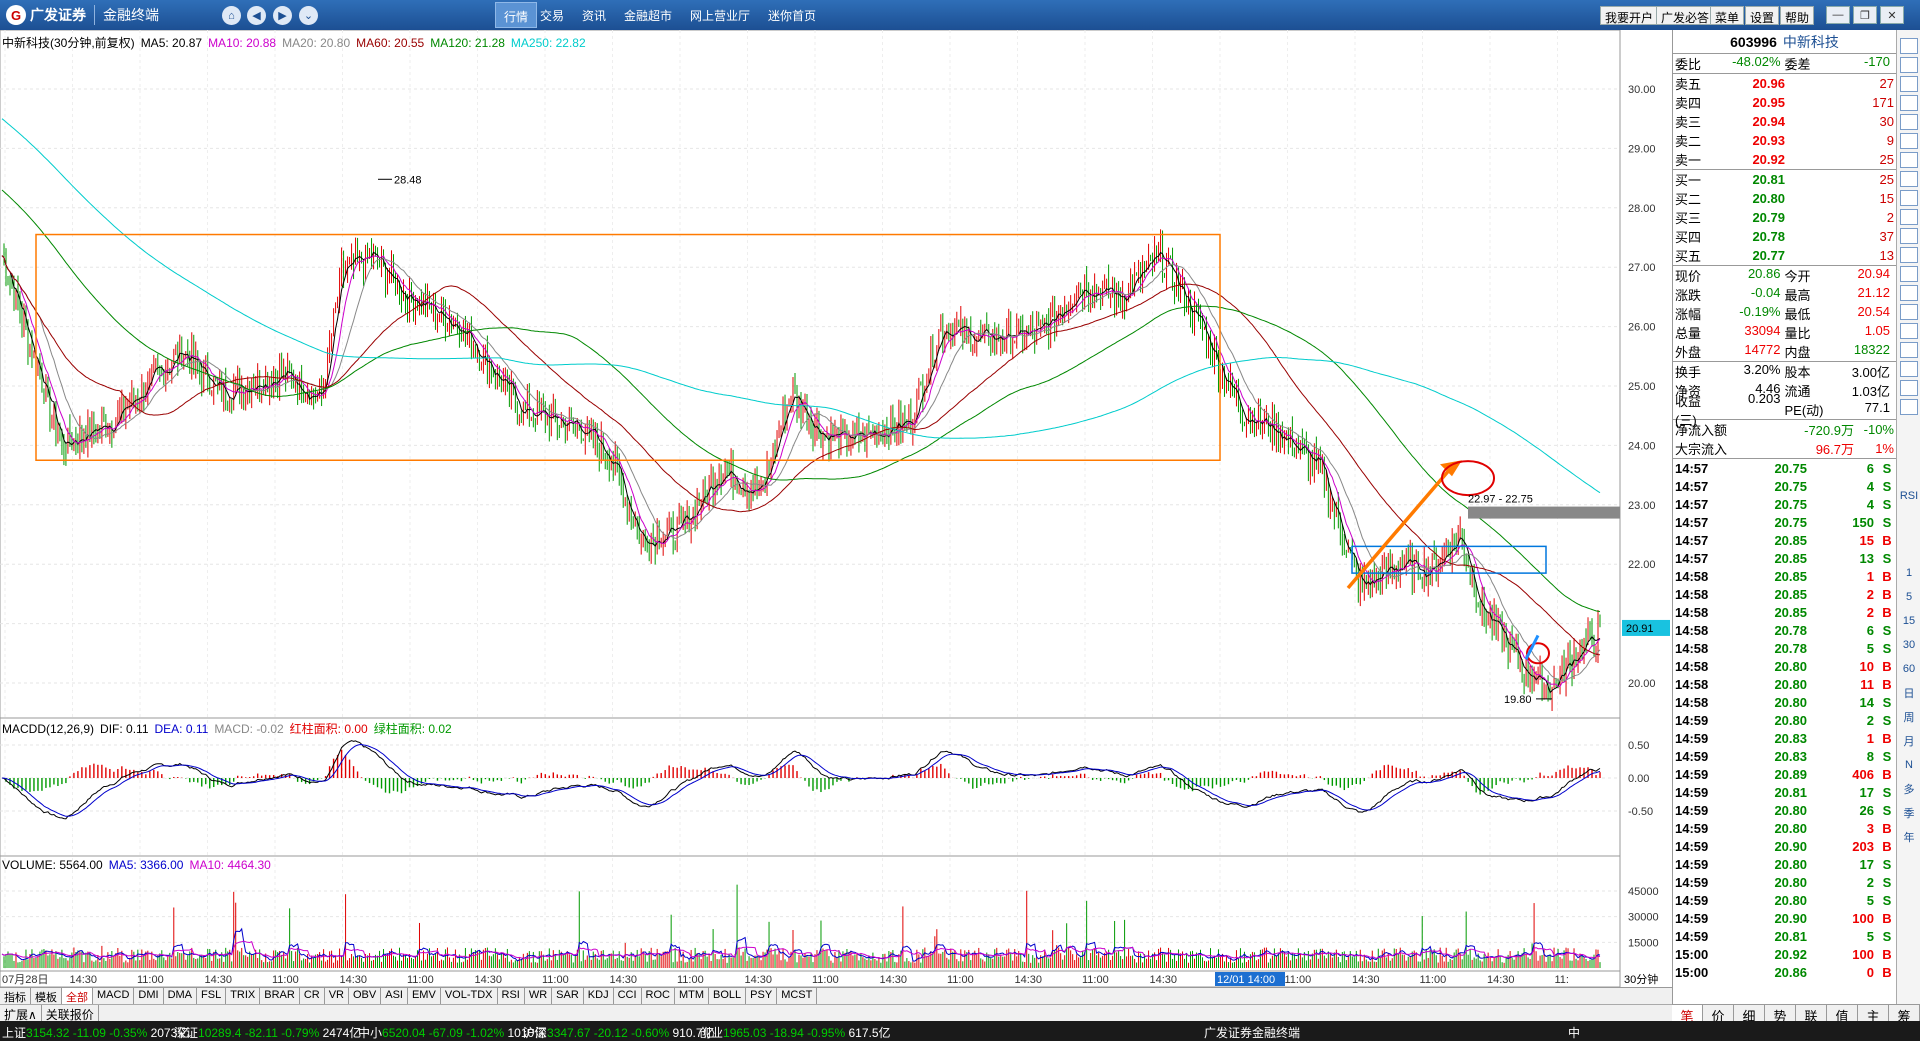 The height and width of the screenshot is (1041, 1920). I want to click on indicator-tab-3: MACD, so click(114, 996).